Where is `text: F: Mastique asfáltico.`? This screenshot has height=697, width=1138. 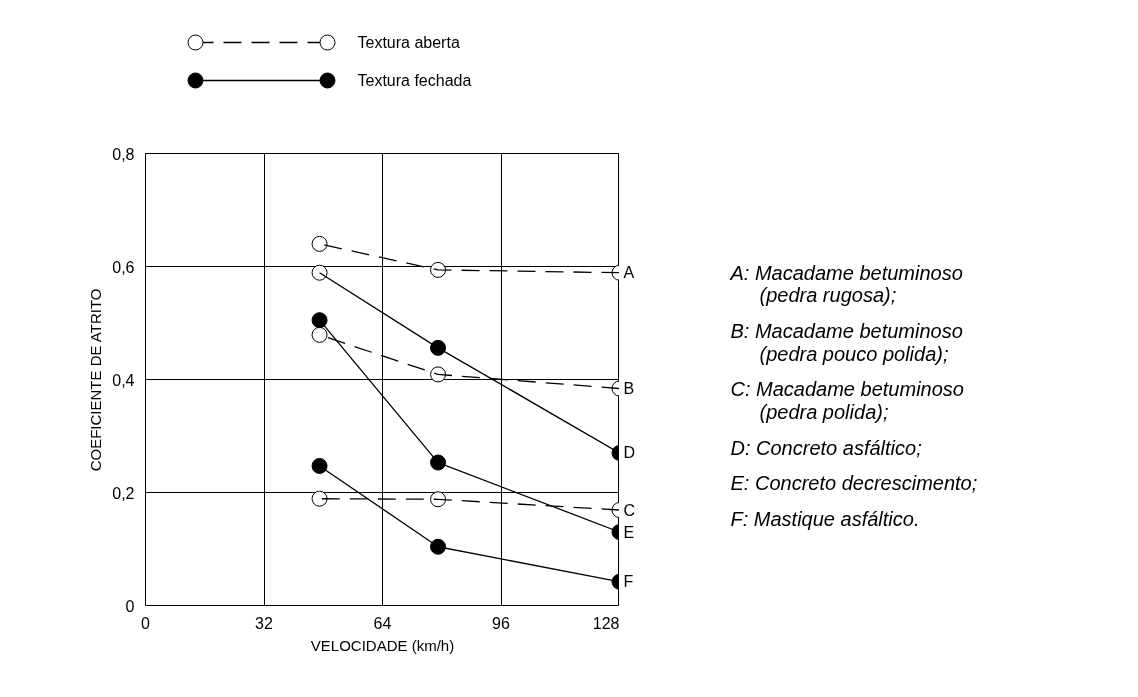
text: F: Mastique asfáltico. is located at coordinates (825, 518).